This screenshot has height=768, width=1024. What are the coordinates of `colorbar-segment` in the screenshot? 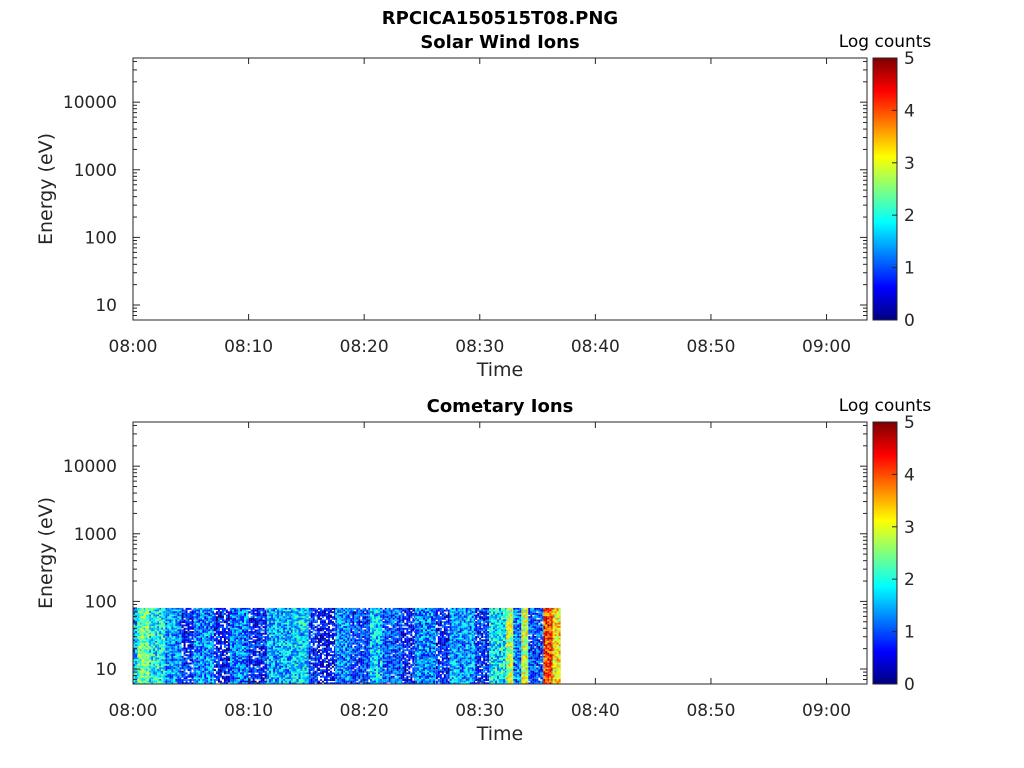 It's located at (885, 236).